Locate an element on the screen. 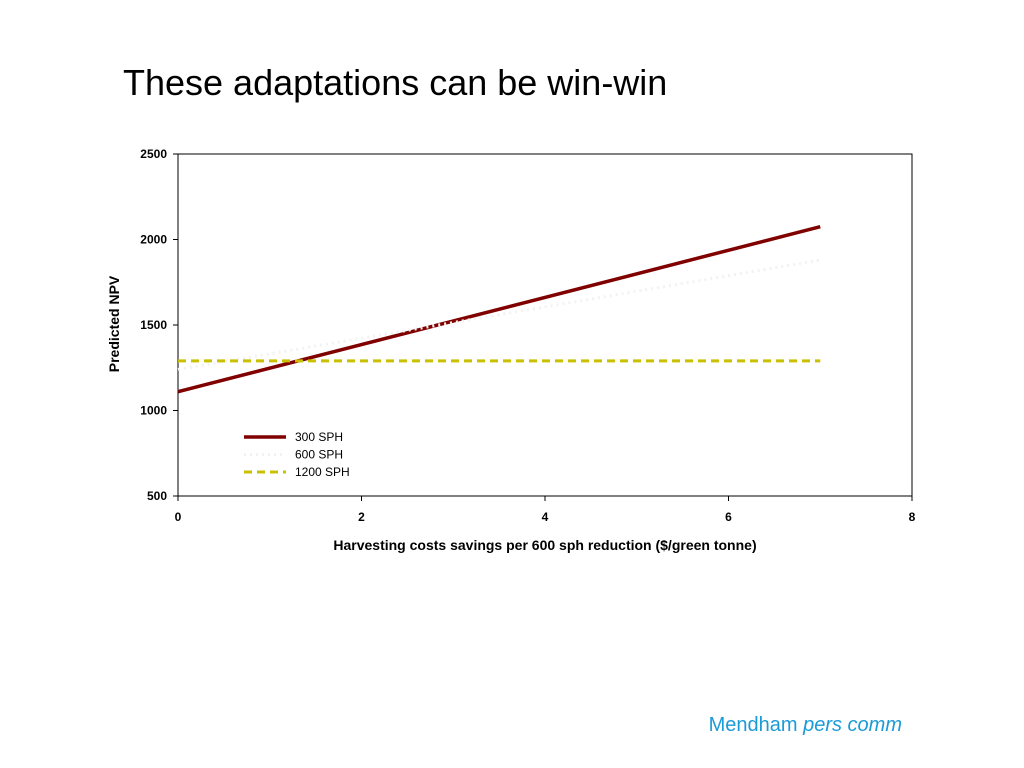  x-tick-label: 0 is located at coordinates (178, 517).